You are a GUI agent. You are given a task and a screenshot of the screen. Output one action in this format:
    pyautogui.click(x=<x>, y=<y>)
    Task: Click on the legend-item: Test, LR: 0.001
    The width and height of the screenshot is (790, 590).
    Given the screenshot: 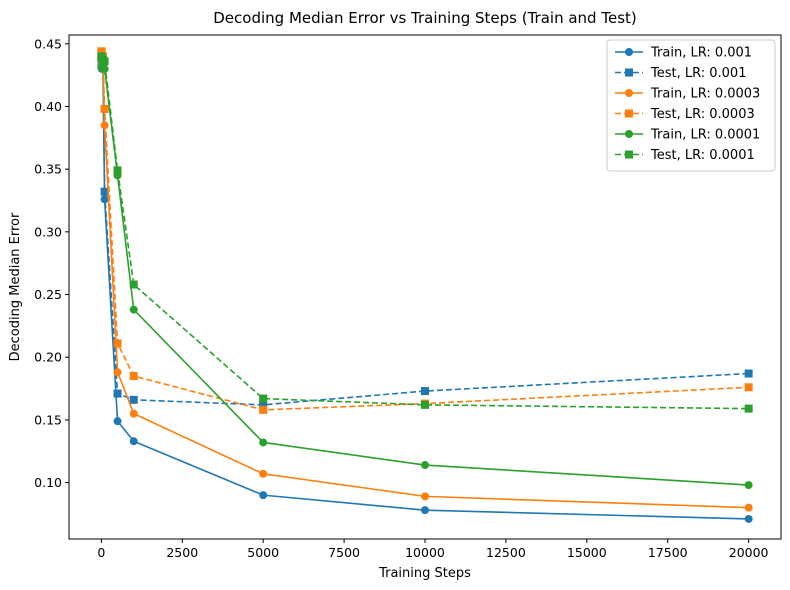 What is the action you would take?
    pyautogui.click(x=680, y=73)
    